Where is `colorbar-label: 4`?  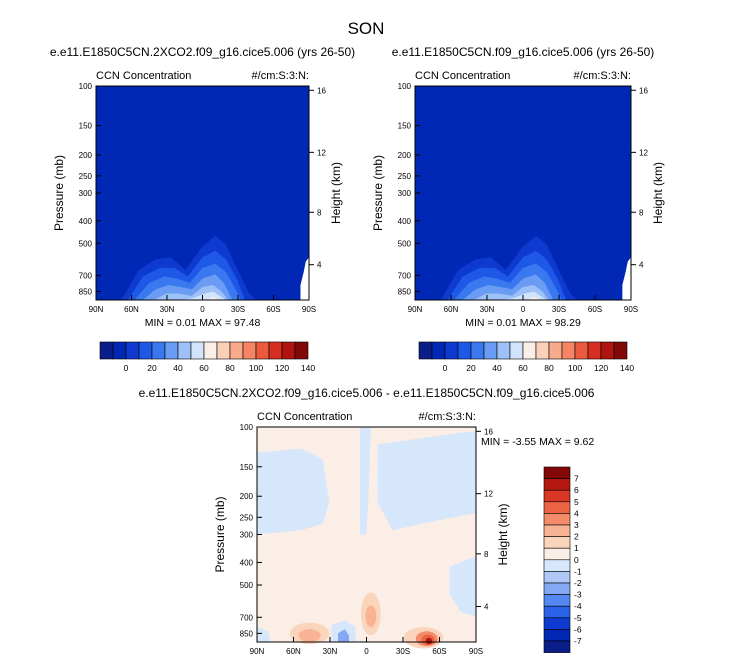 colorbar-label: 4 is located at coordinates (576, 513).